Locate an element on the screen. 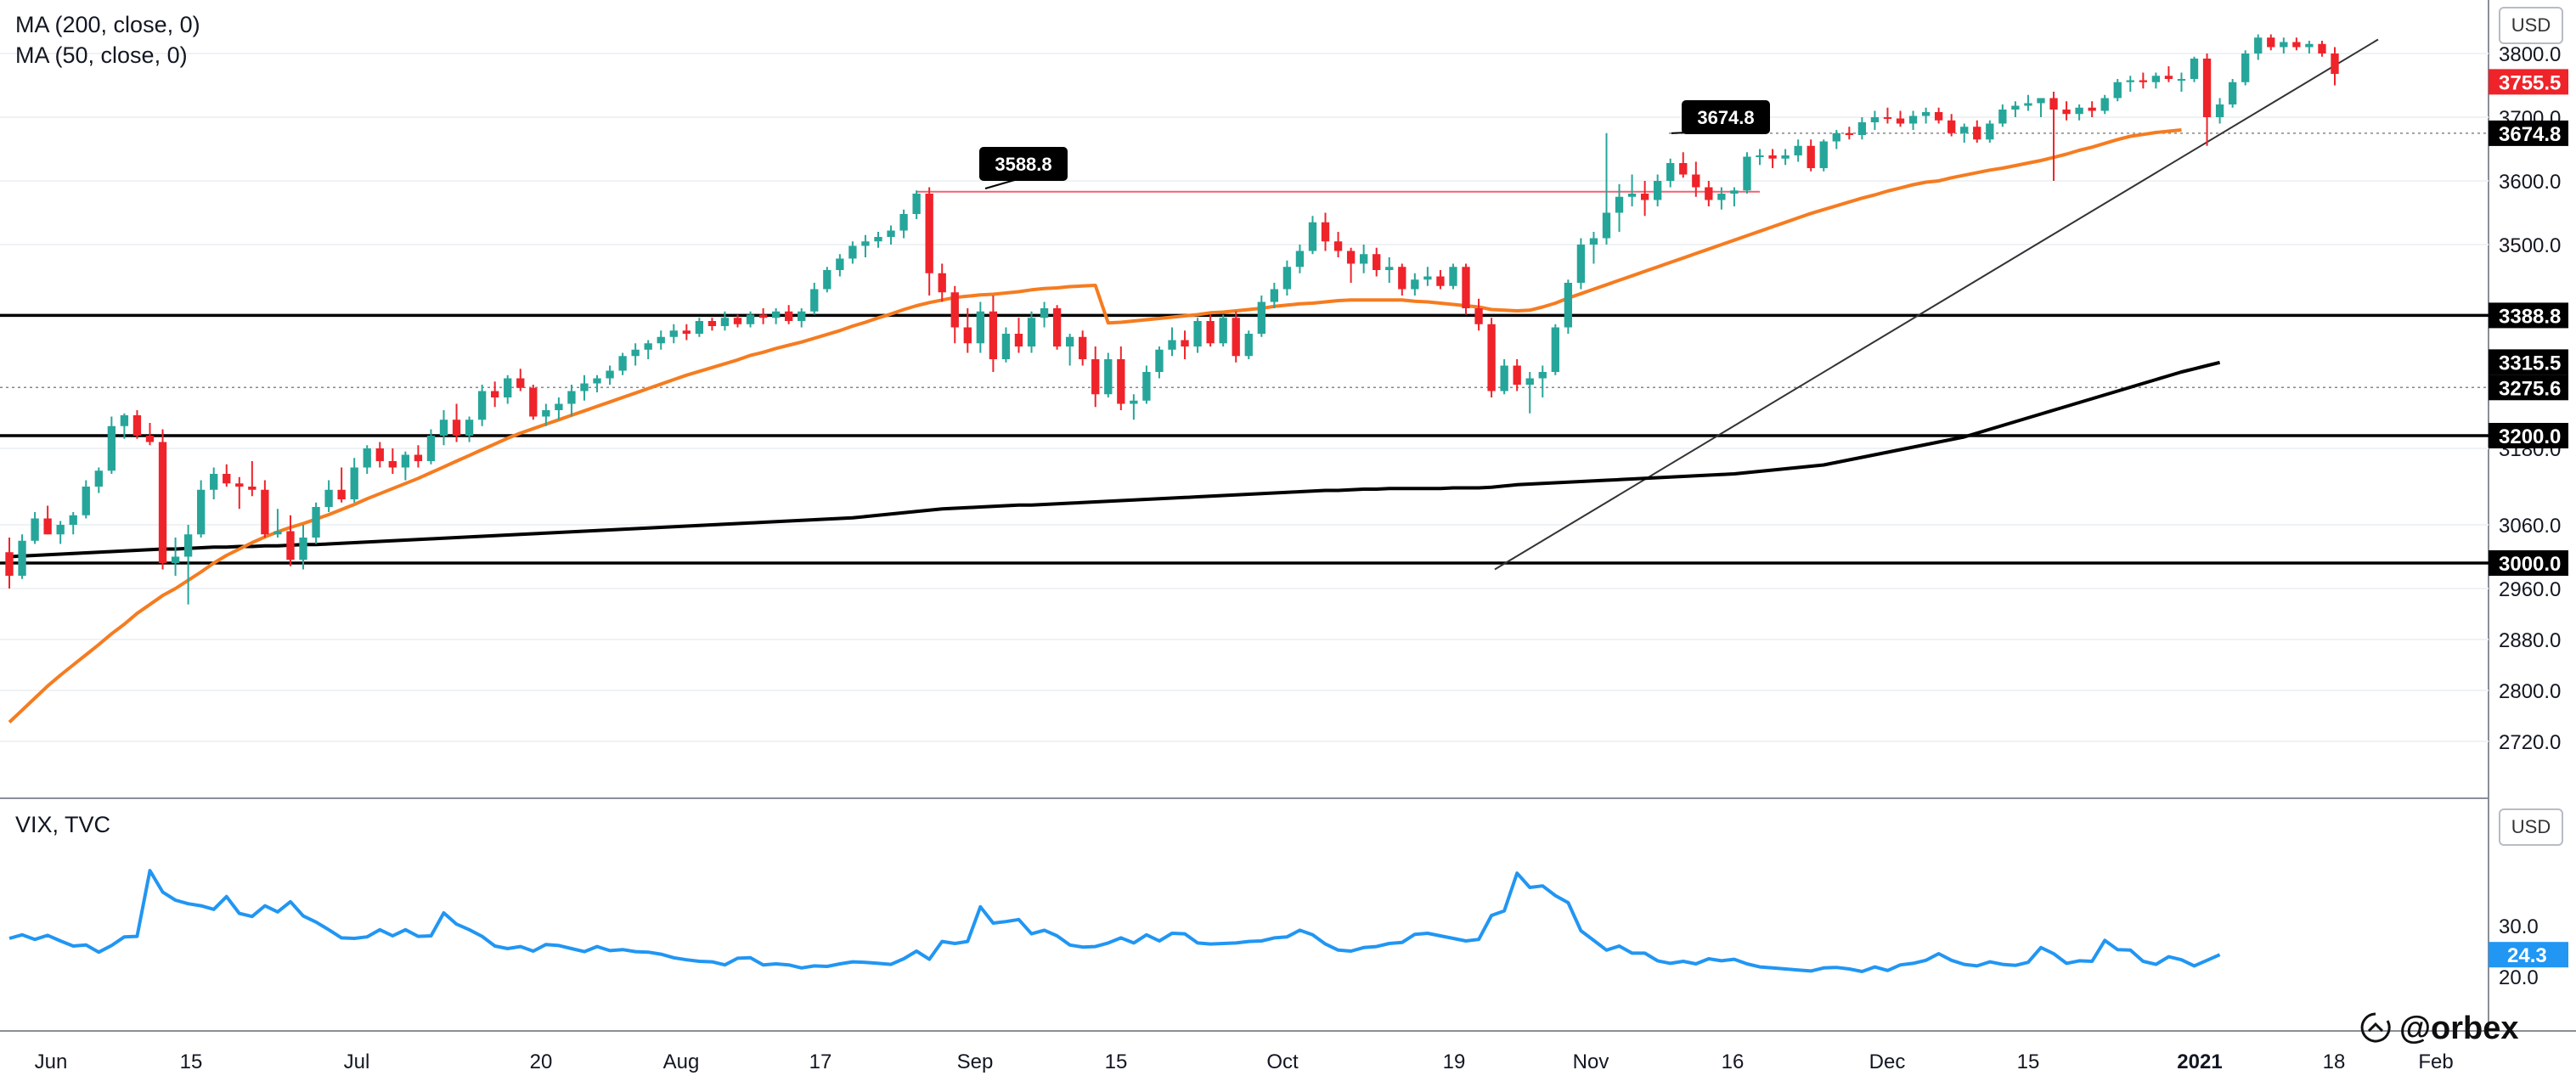 The height and width of the screenshot is (1087, 2576). time-axis-label: 20 is located at coordinates (541, 1061).